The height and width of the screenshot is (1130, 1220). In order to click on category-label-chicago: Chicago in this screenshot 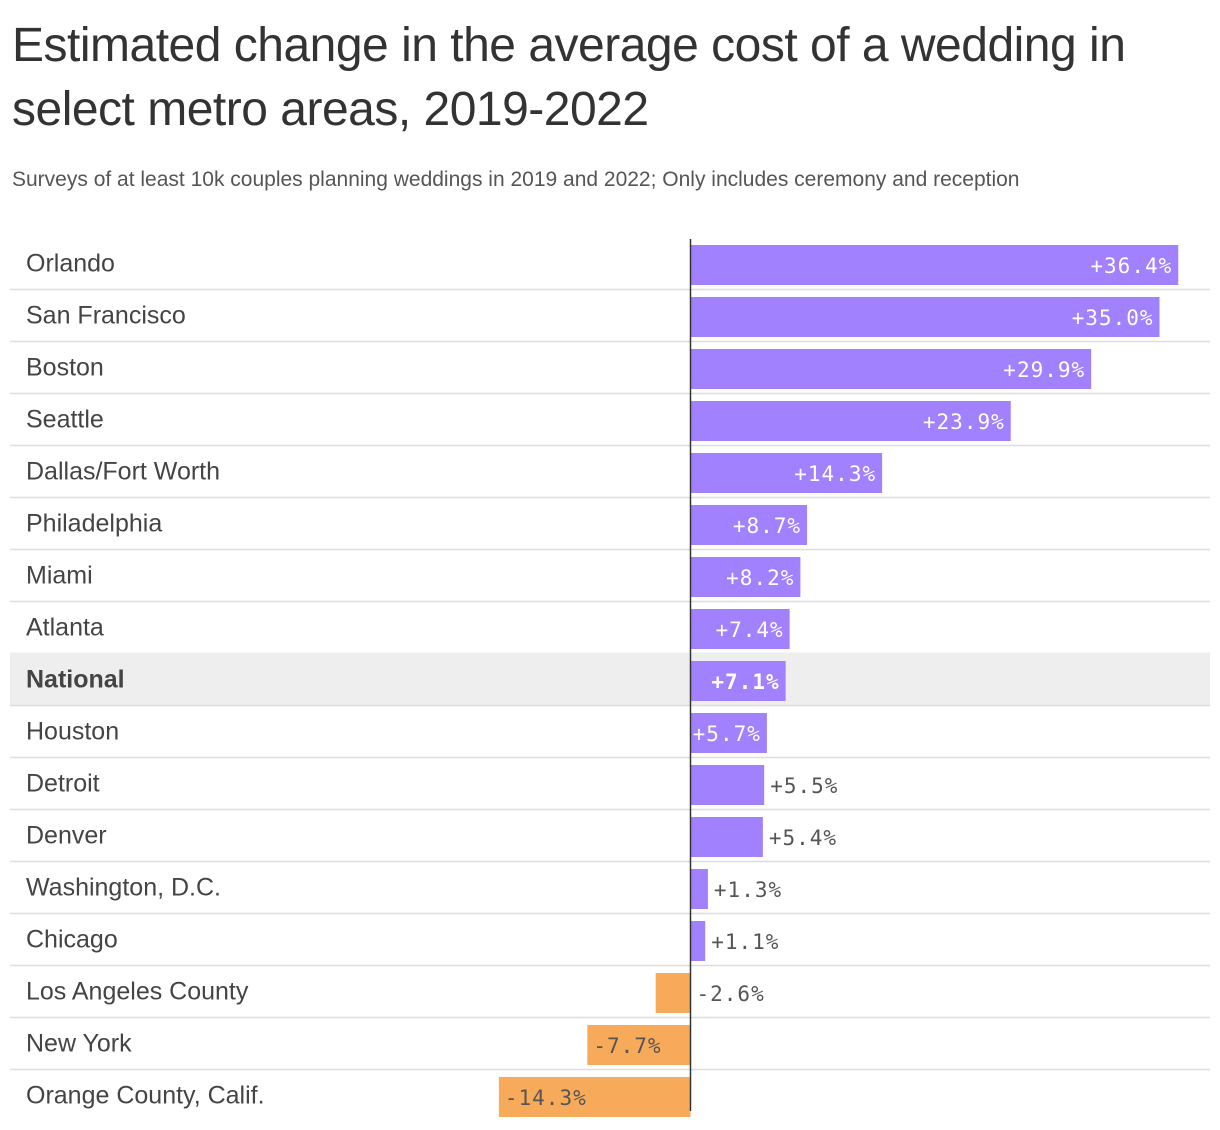, I will do `click(72, 940)`.